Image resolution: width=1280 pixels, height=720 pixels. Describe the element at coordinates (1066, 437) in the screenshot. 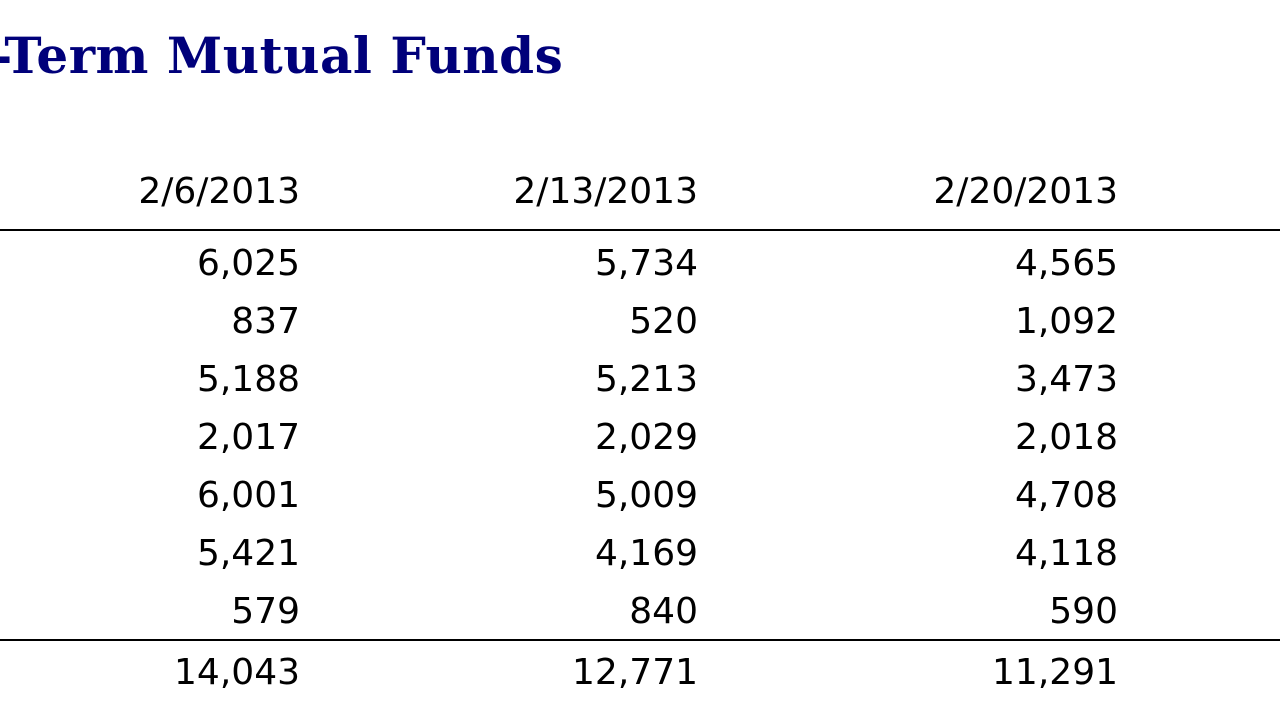

I see `table-cell: 2,018` at that location.